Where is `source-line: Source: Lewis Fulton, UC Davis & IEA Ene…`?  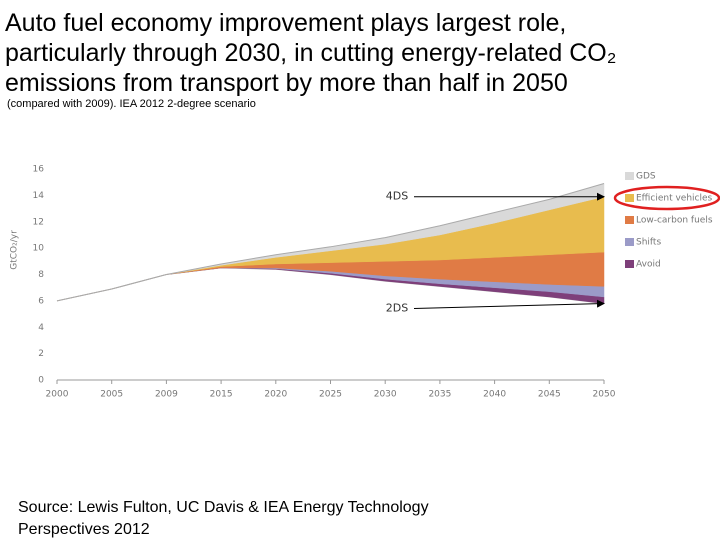 source-line: Source: Lewis Fulton, UC Davis & IEA Ene… is located at coordinates (223, 507).